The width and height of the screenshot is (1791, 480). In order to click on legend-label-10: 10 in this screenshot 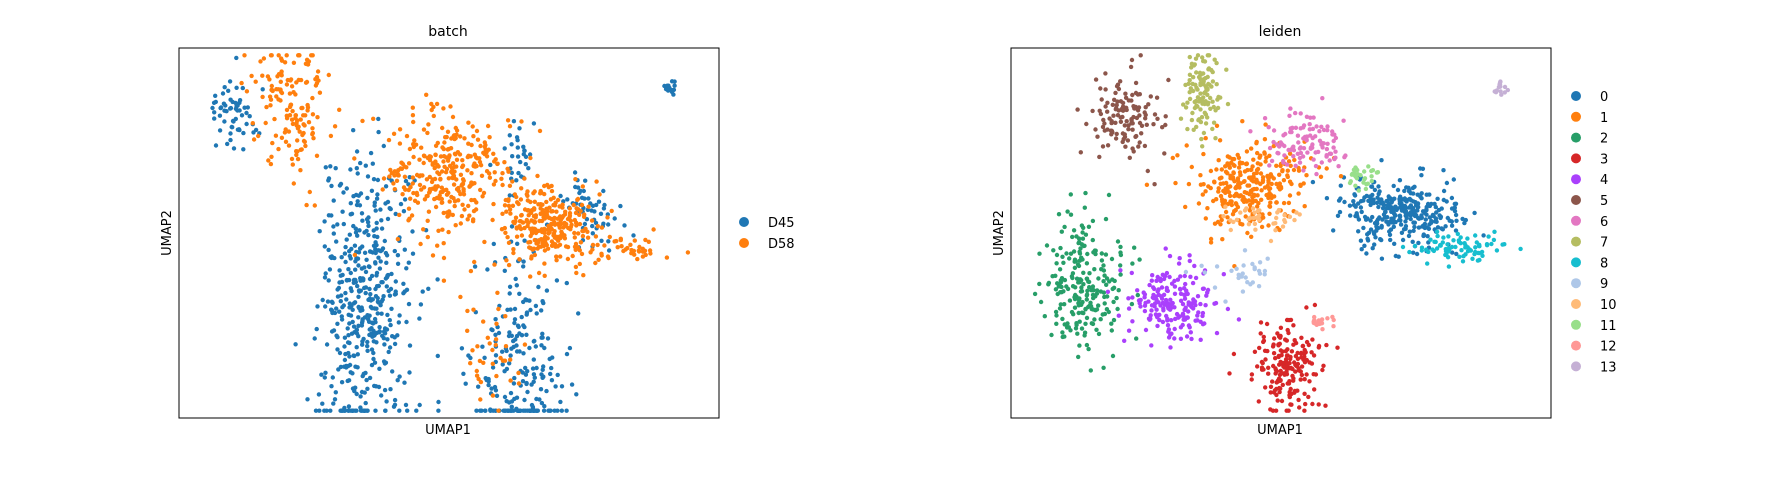, I will do `click(1608, 305)`.